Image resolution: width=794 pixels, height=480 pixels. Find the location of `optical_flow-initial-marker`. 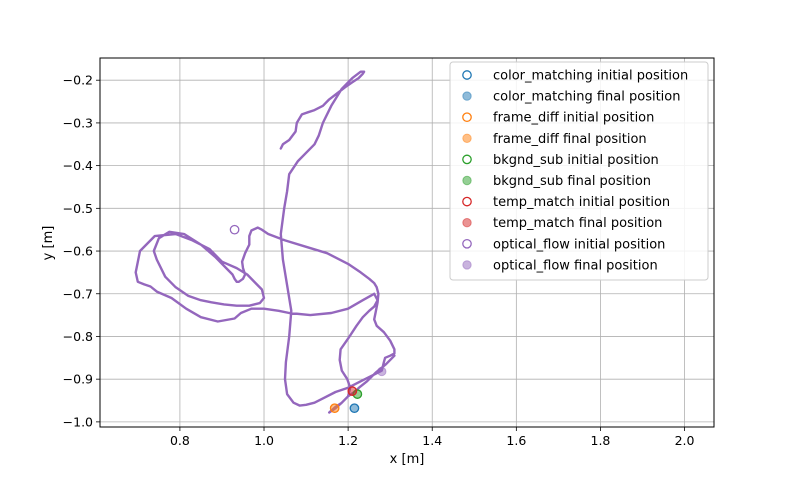

optical_flow-initial-marker is located at coordinates (234, 229).